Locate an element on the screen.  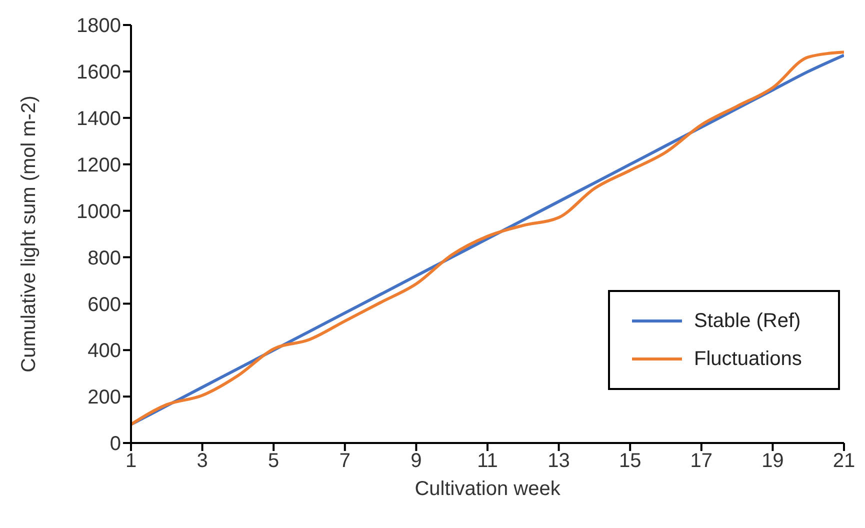
x-axis-title: Cultivation week is located at coordinates (488, 489).